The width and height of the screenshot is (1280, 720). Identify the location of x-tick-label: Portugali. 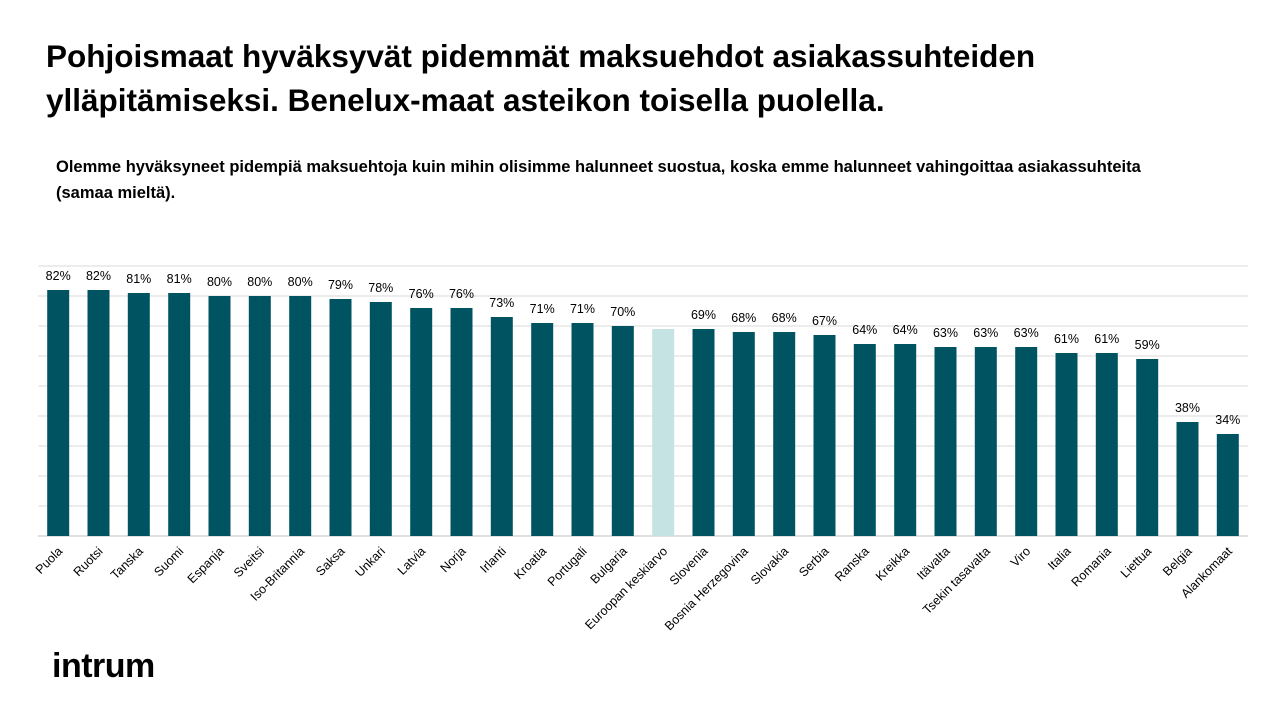
(567, 566).